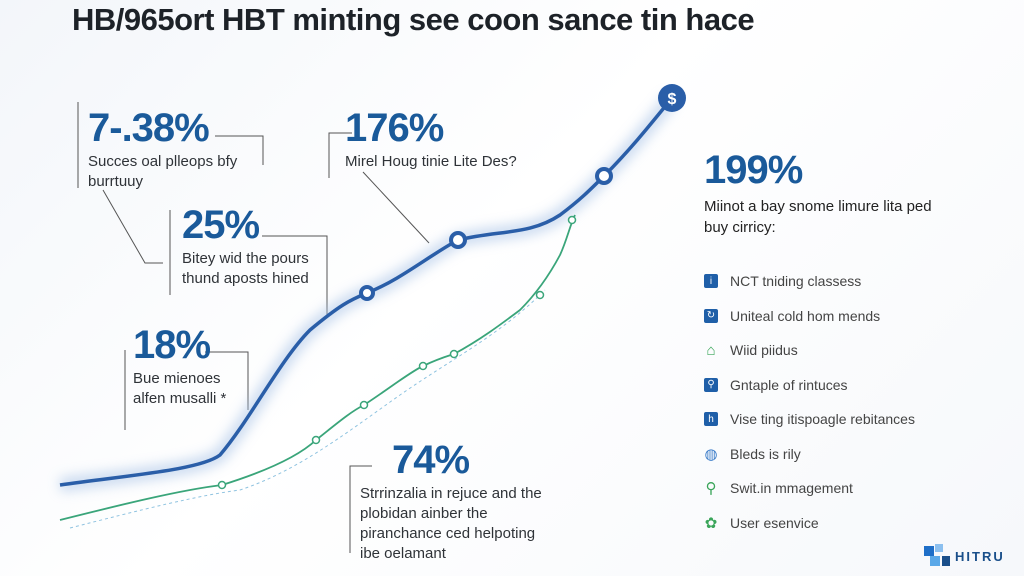 Image resolution: width=1024 pixels, height=576 pixels. Describe the element at coordinates (819, 454) in the screenshot. I see `legend-item: ◍ Bleds is rily` at that location.